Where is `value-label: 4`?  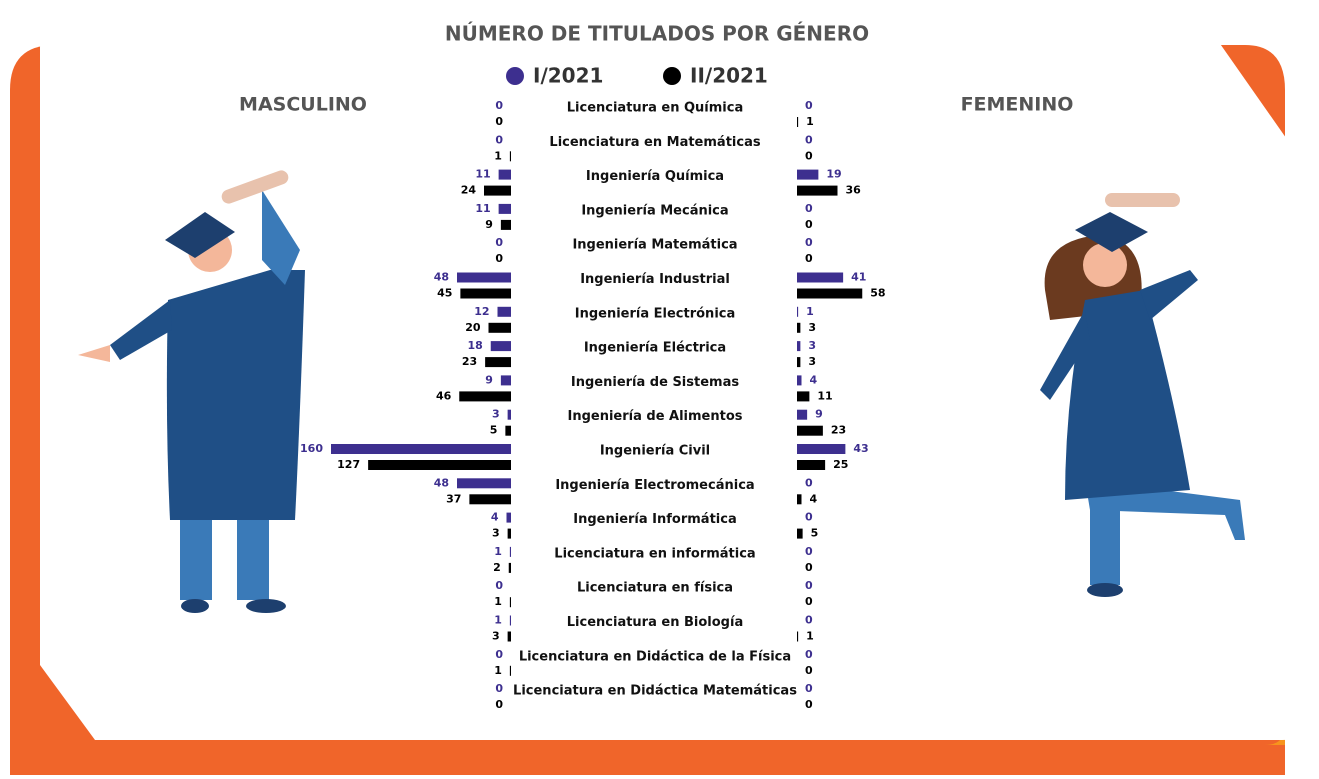 value-label: 4 is located at coordinates (814, 379).